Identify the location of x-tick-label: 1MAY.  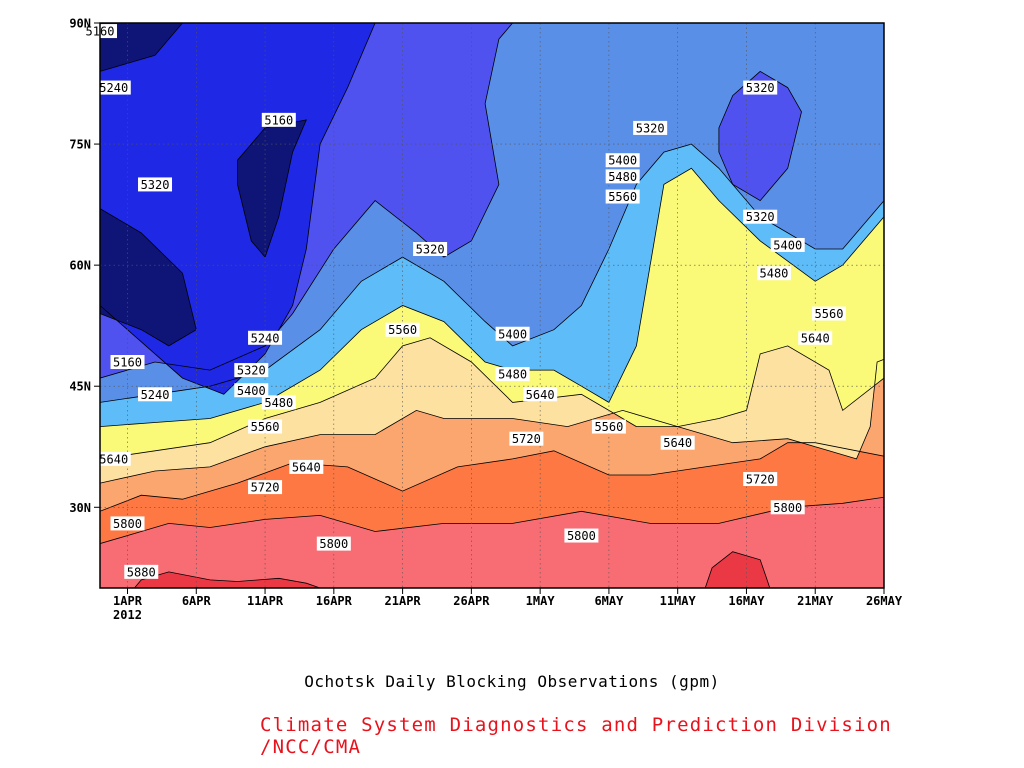
(541, 601).